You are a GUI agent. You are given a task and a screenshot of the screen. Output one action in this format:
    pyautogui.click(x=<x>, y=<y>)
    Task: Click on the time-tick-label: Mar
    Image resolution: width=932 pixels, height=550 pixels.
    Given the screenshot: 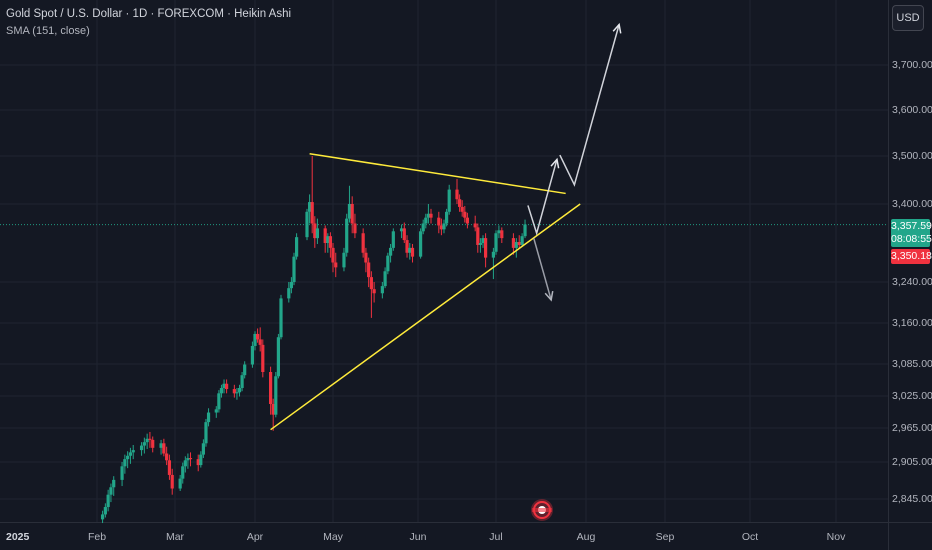 What is the action you would take?
    pyautogui.click(x=175, y=537)
    